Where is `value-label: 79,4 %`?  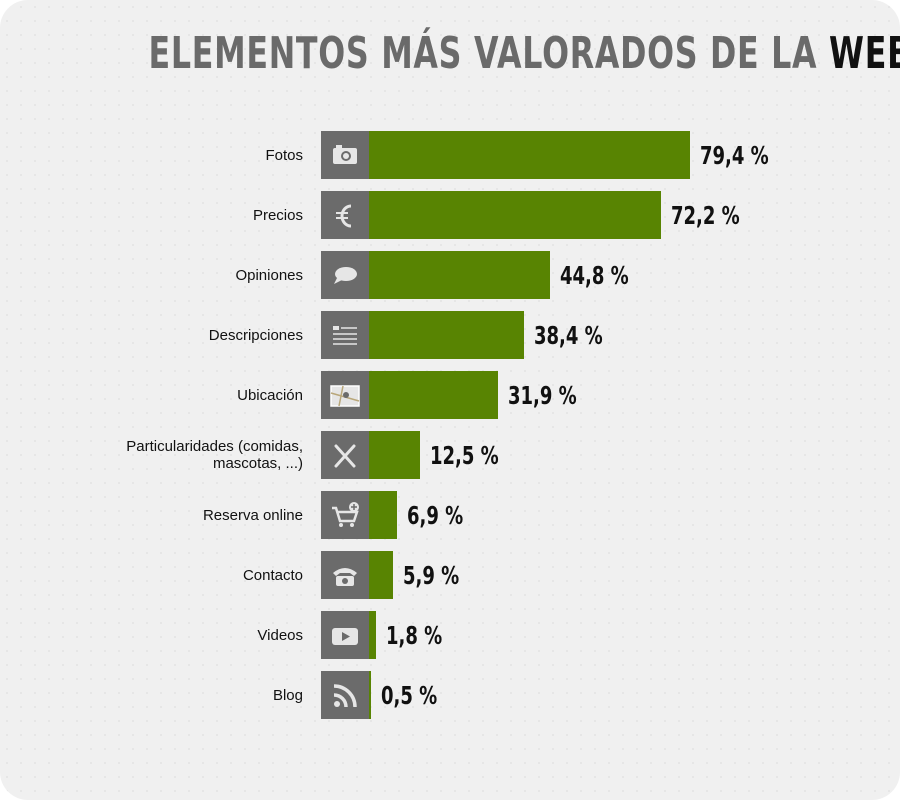
value-label: 79,4 % is located at coordinates (734, 155).